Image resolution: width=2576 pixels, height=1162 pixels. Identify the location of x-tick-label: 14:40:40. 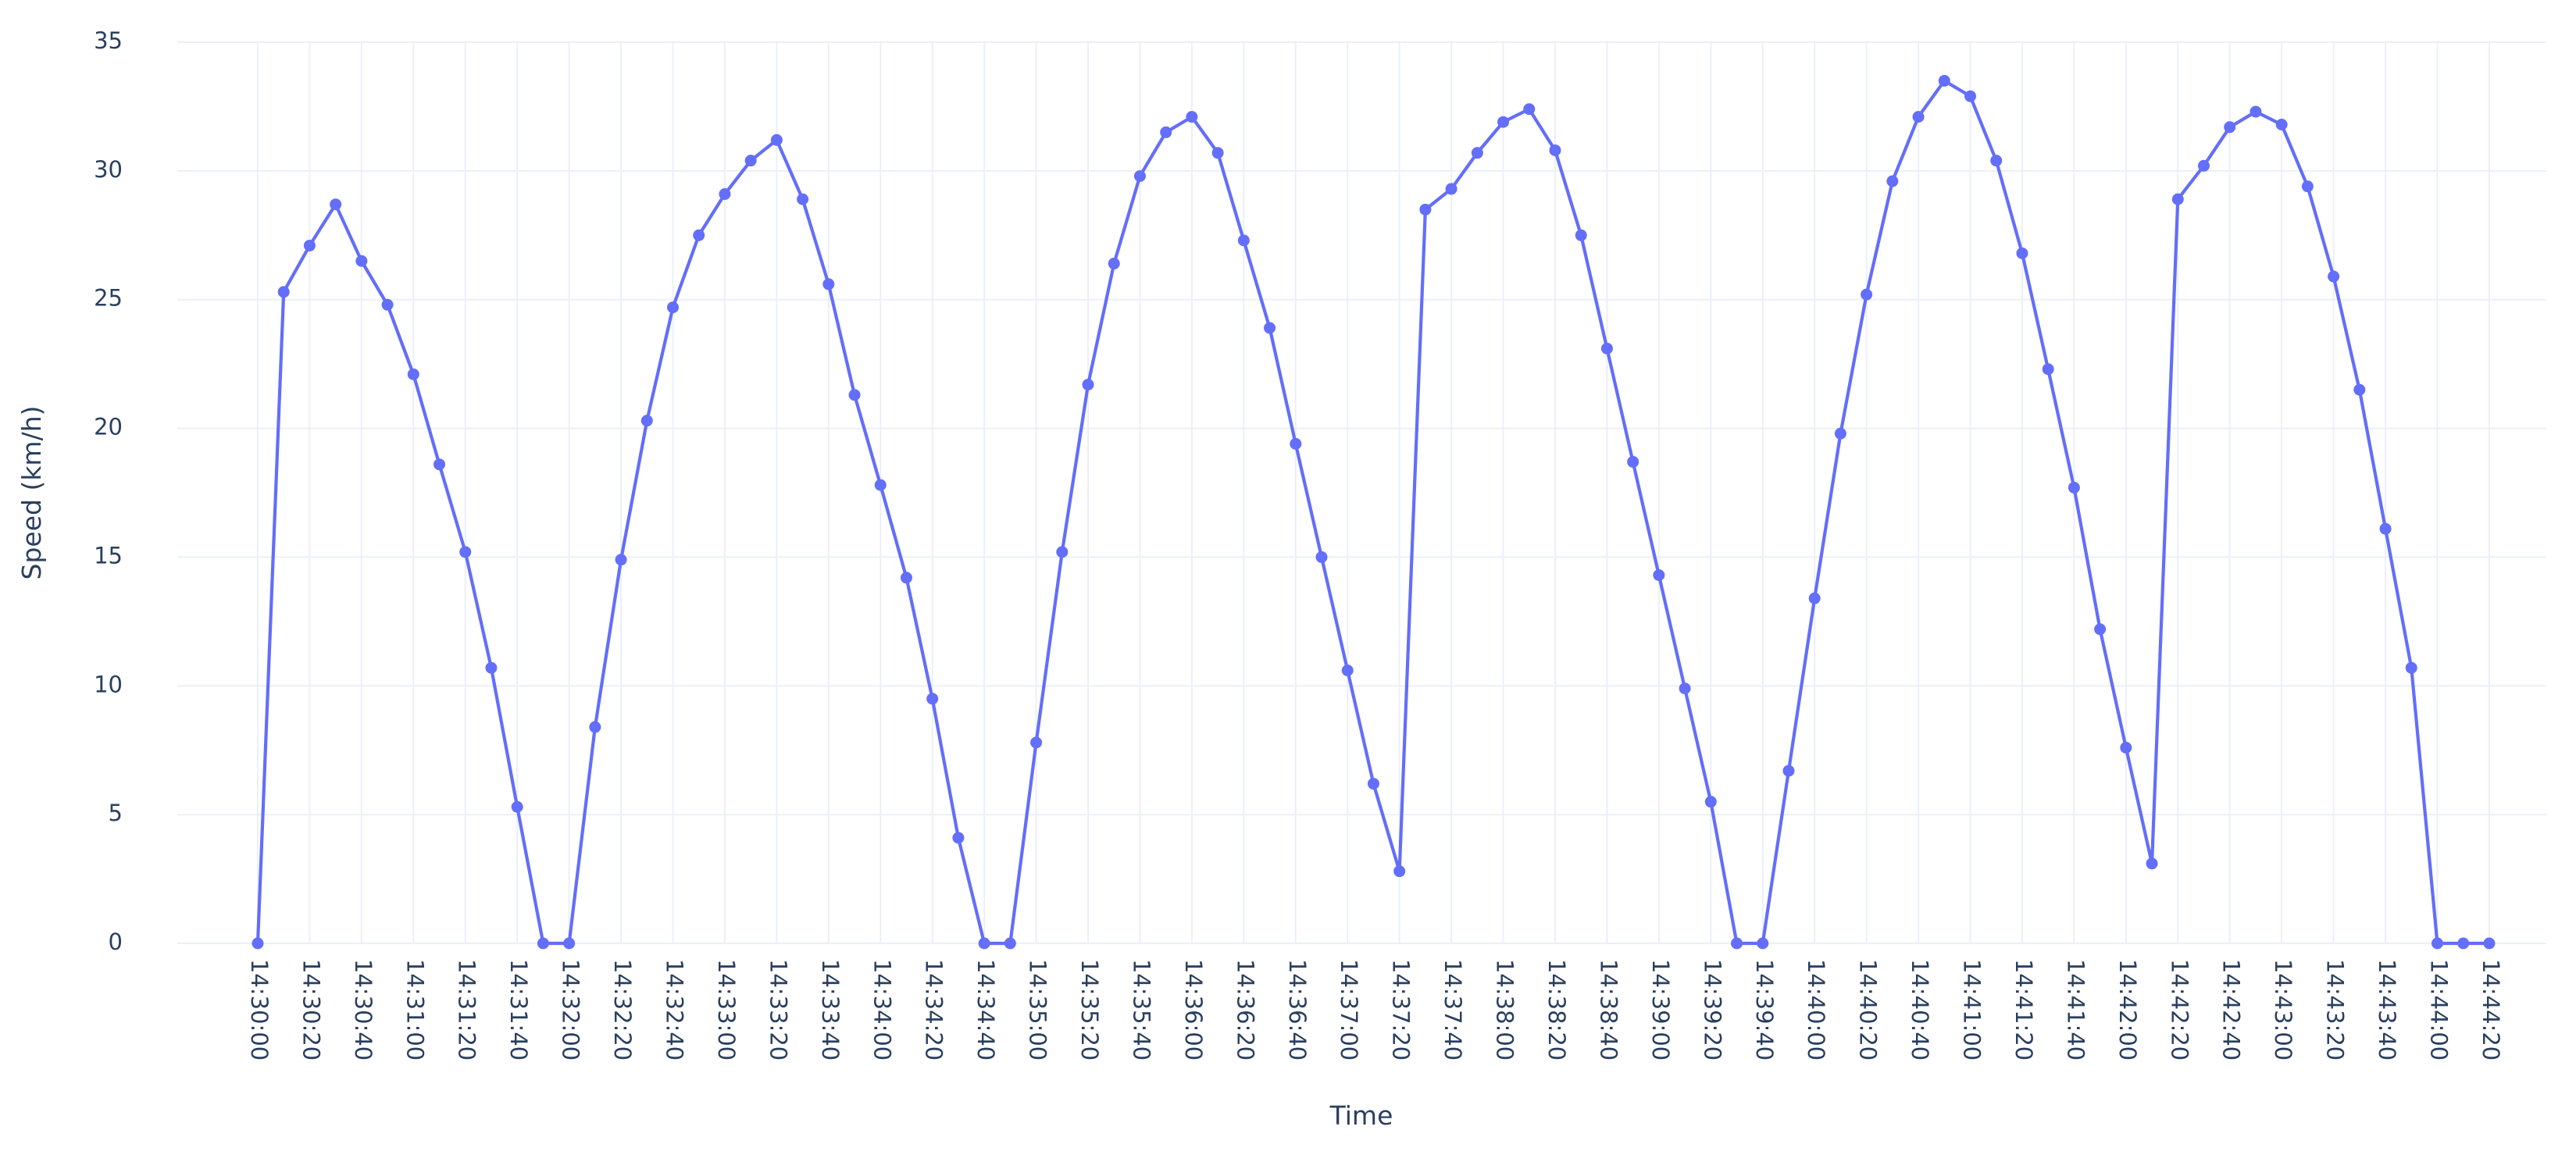
(1920, 1010).